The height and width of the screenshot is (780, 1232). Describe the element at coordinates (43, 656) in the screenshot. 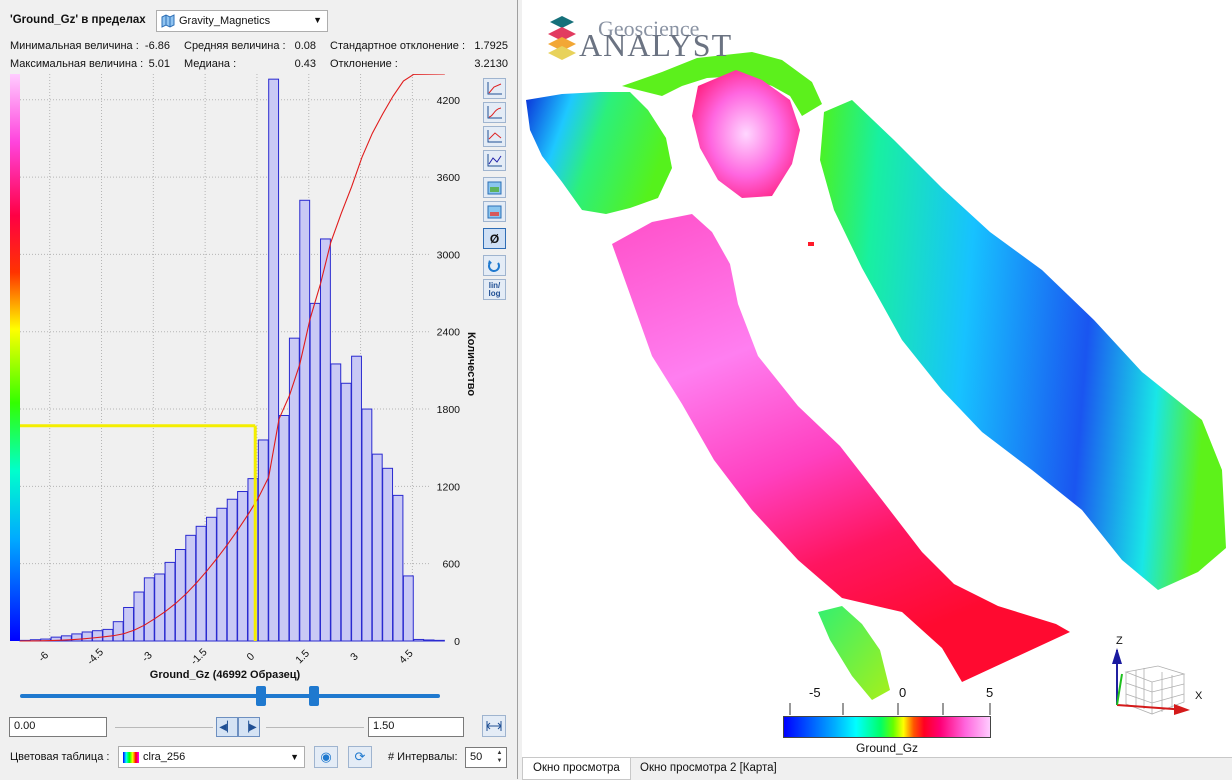

I see `x-tick-label: -6` at that location.